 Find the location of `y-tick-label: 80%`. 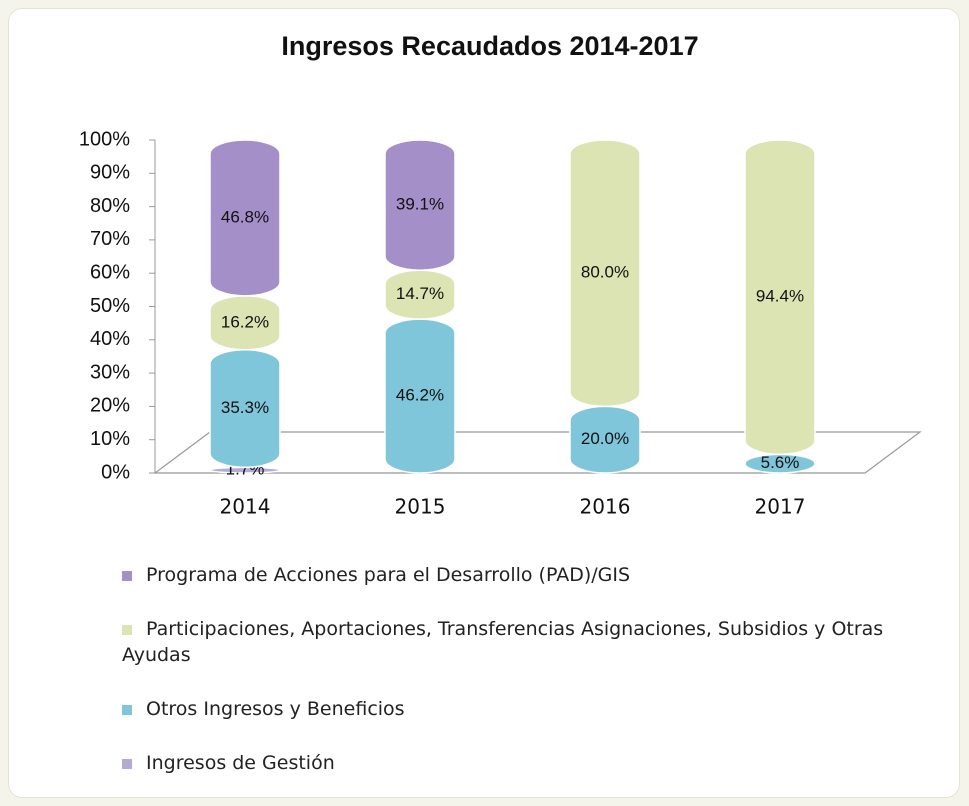

y-tick-label: 80% is located at coordinates (110, 206).